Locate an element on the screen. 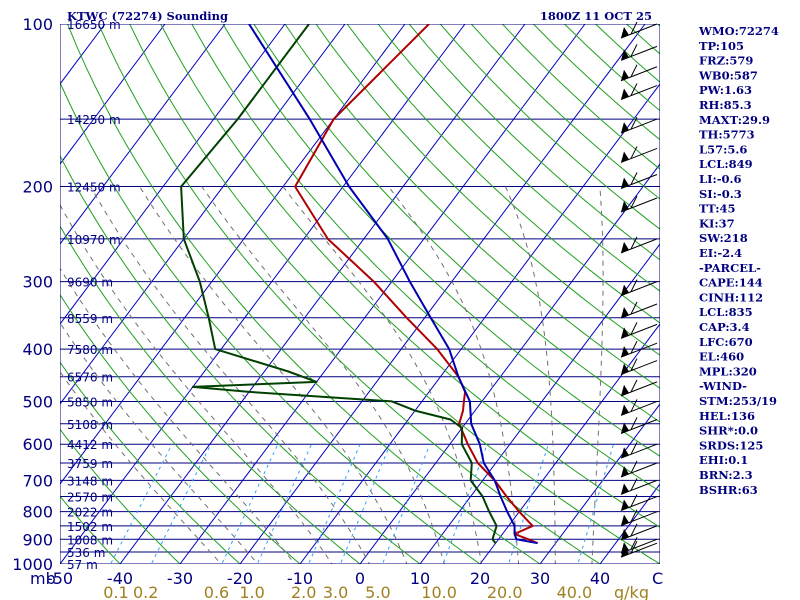 This screenshot has height=600, width=800. stat-line: SI:-0.3 is located at coordinates (720, 194).